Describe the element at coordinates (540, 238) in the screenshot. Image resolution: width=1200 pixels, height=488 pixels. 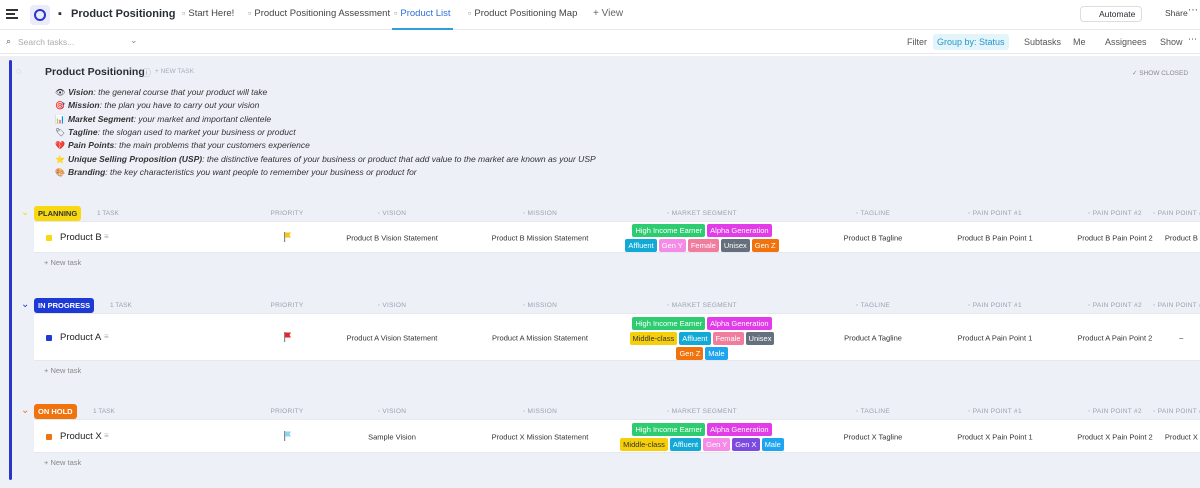
I see `mission-cell: Product B Mission Statement` at that location.